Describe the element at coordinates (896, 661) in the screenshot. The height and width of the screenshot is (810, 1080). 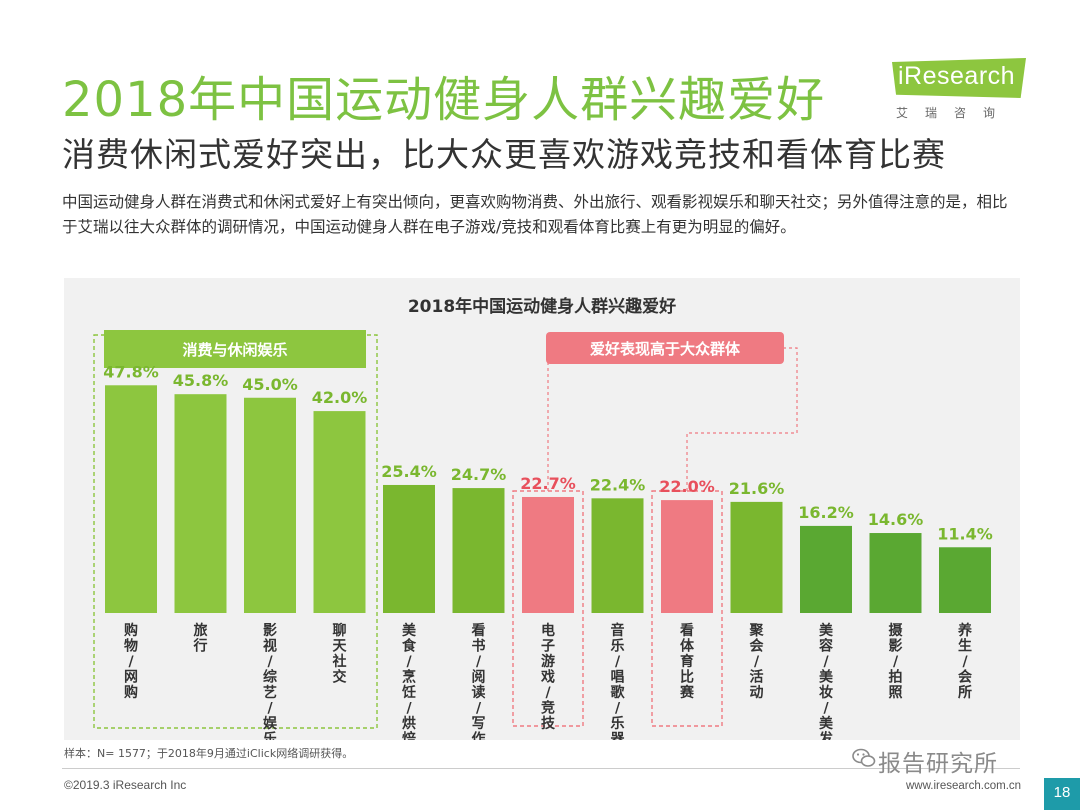
I see `category-label: 摄影/拍照` at that location.